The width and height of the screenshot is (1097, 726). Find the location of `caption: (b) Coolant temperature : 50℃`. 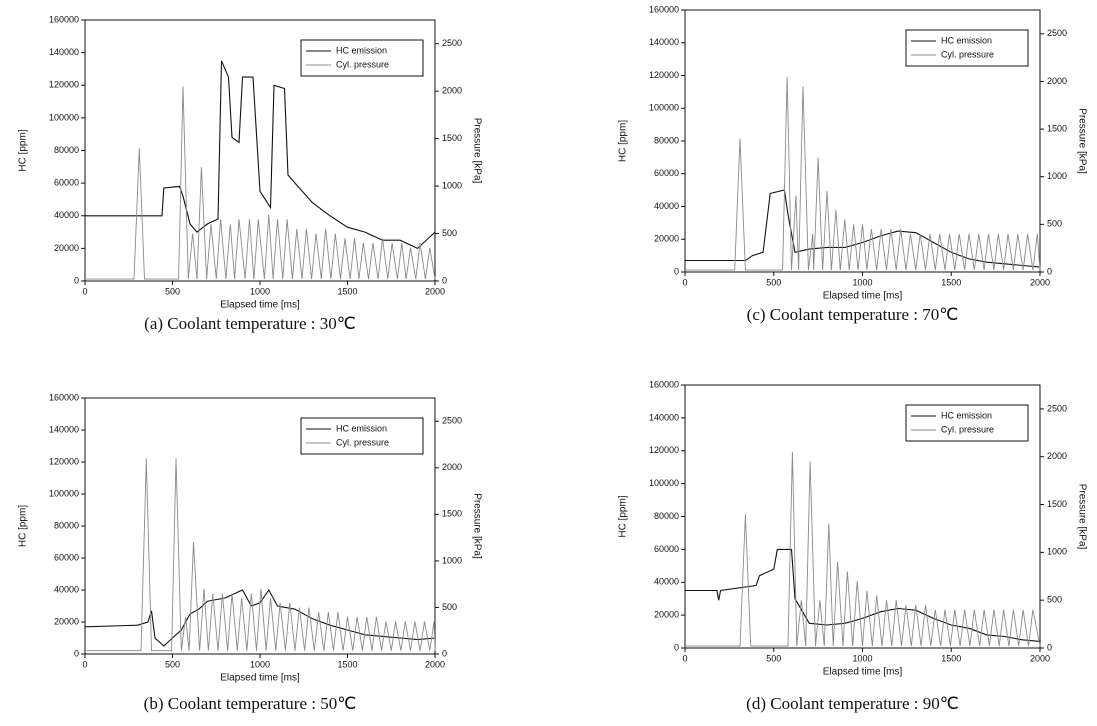

caption: (b) Coolant temperature : 50℃ is located at coordinates (250, 703).